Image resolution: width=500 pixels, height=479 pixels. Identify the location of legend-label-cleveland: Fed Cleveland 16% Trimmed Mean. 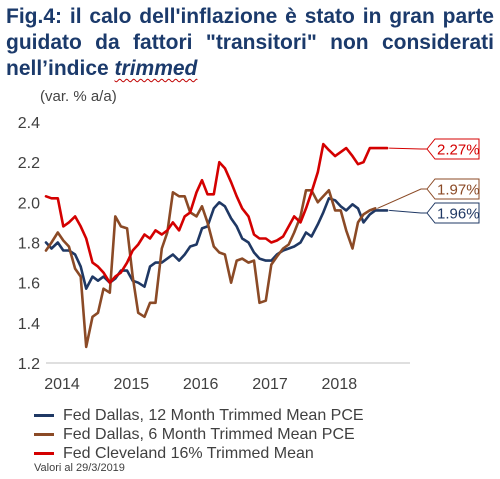
(188, 453).